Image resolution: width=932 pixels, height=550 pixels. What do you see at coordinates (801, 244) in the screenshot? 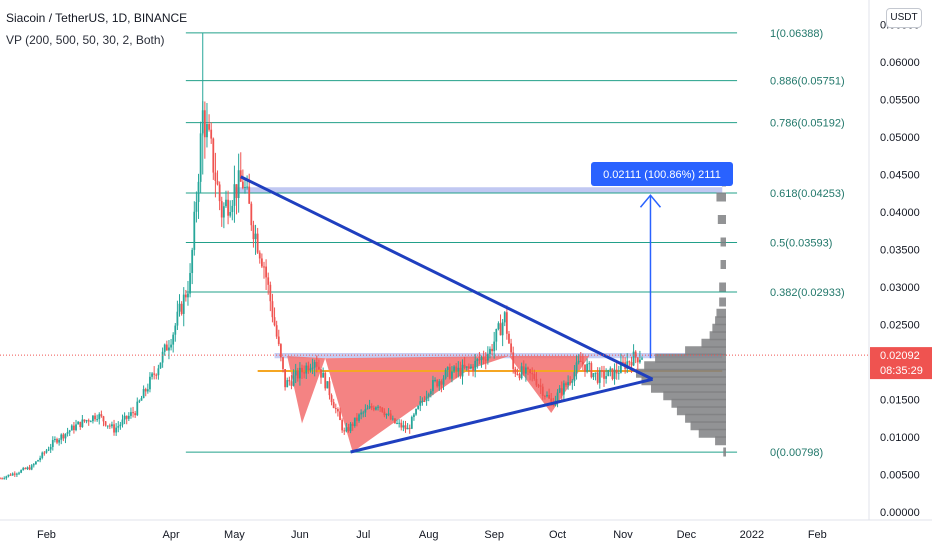
I see `fib-level-label: 0.5(0.03593)` at bounding box center [801, 244].